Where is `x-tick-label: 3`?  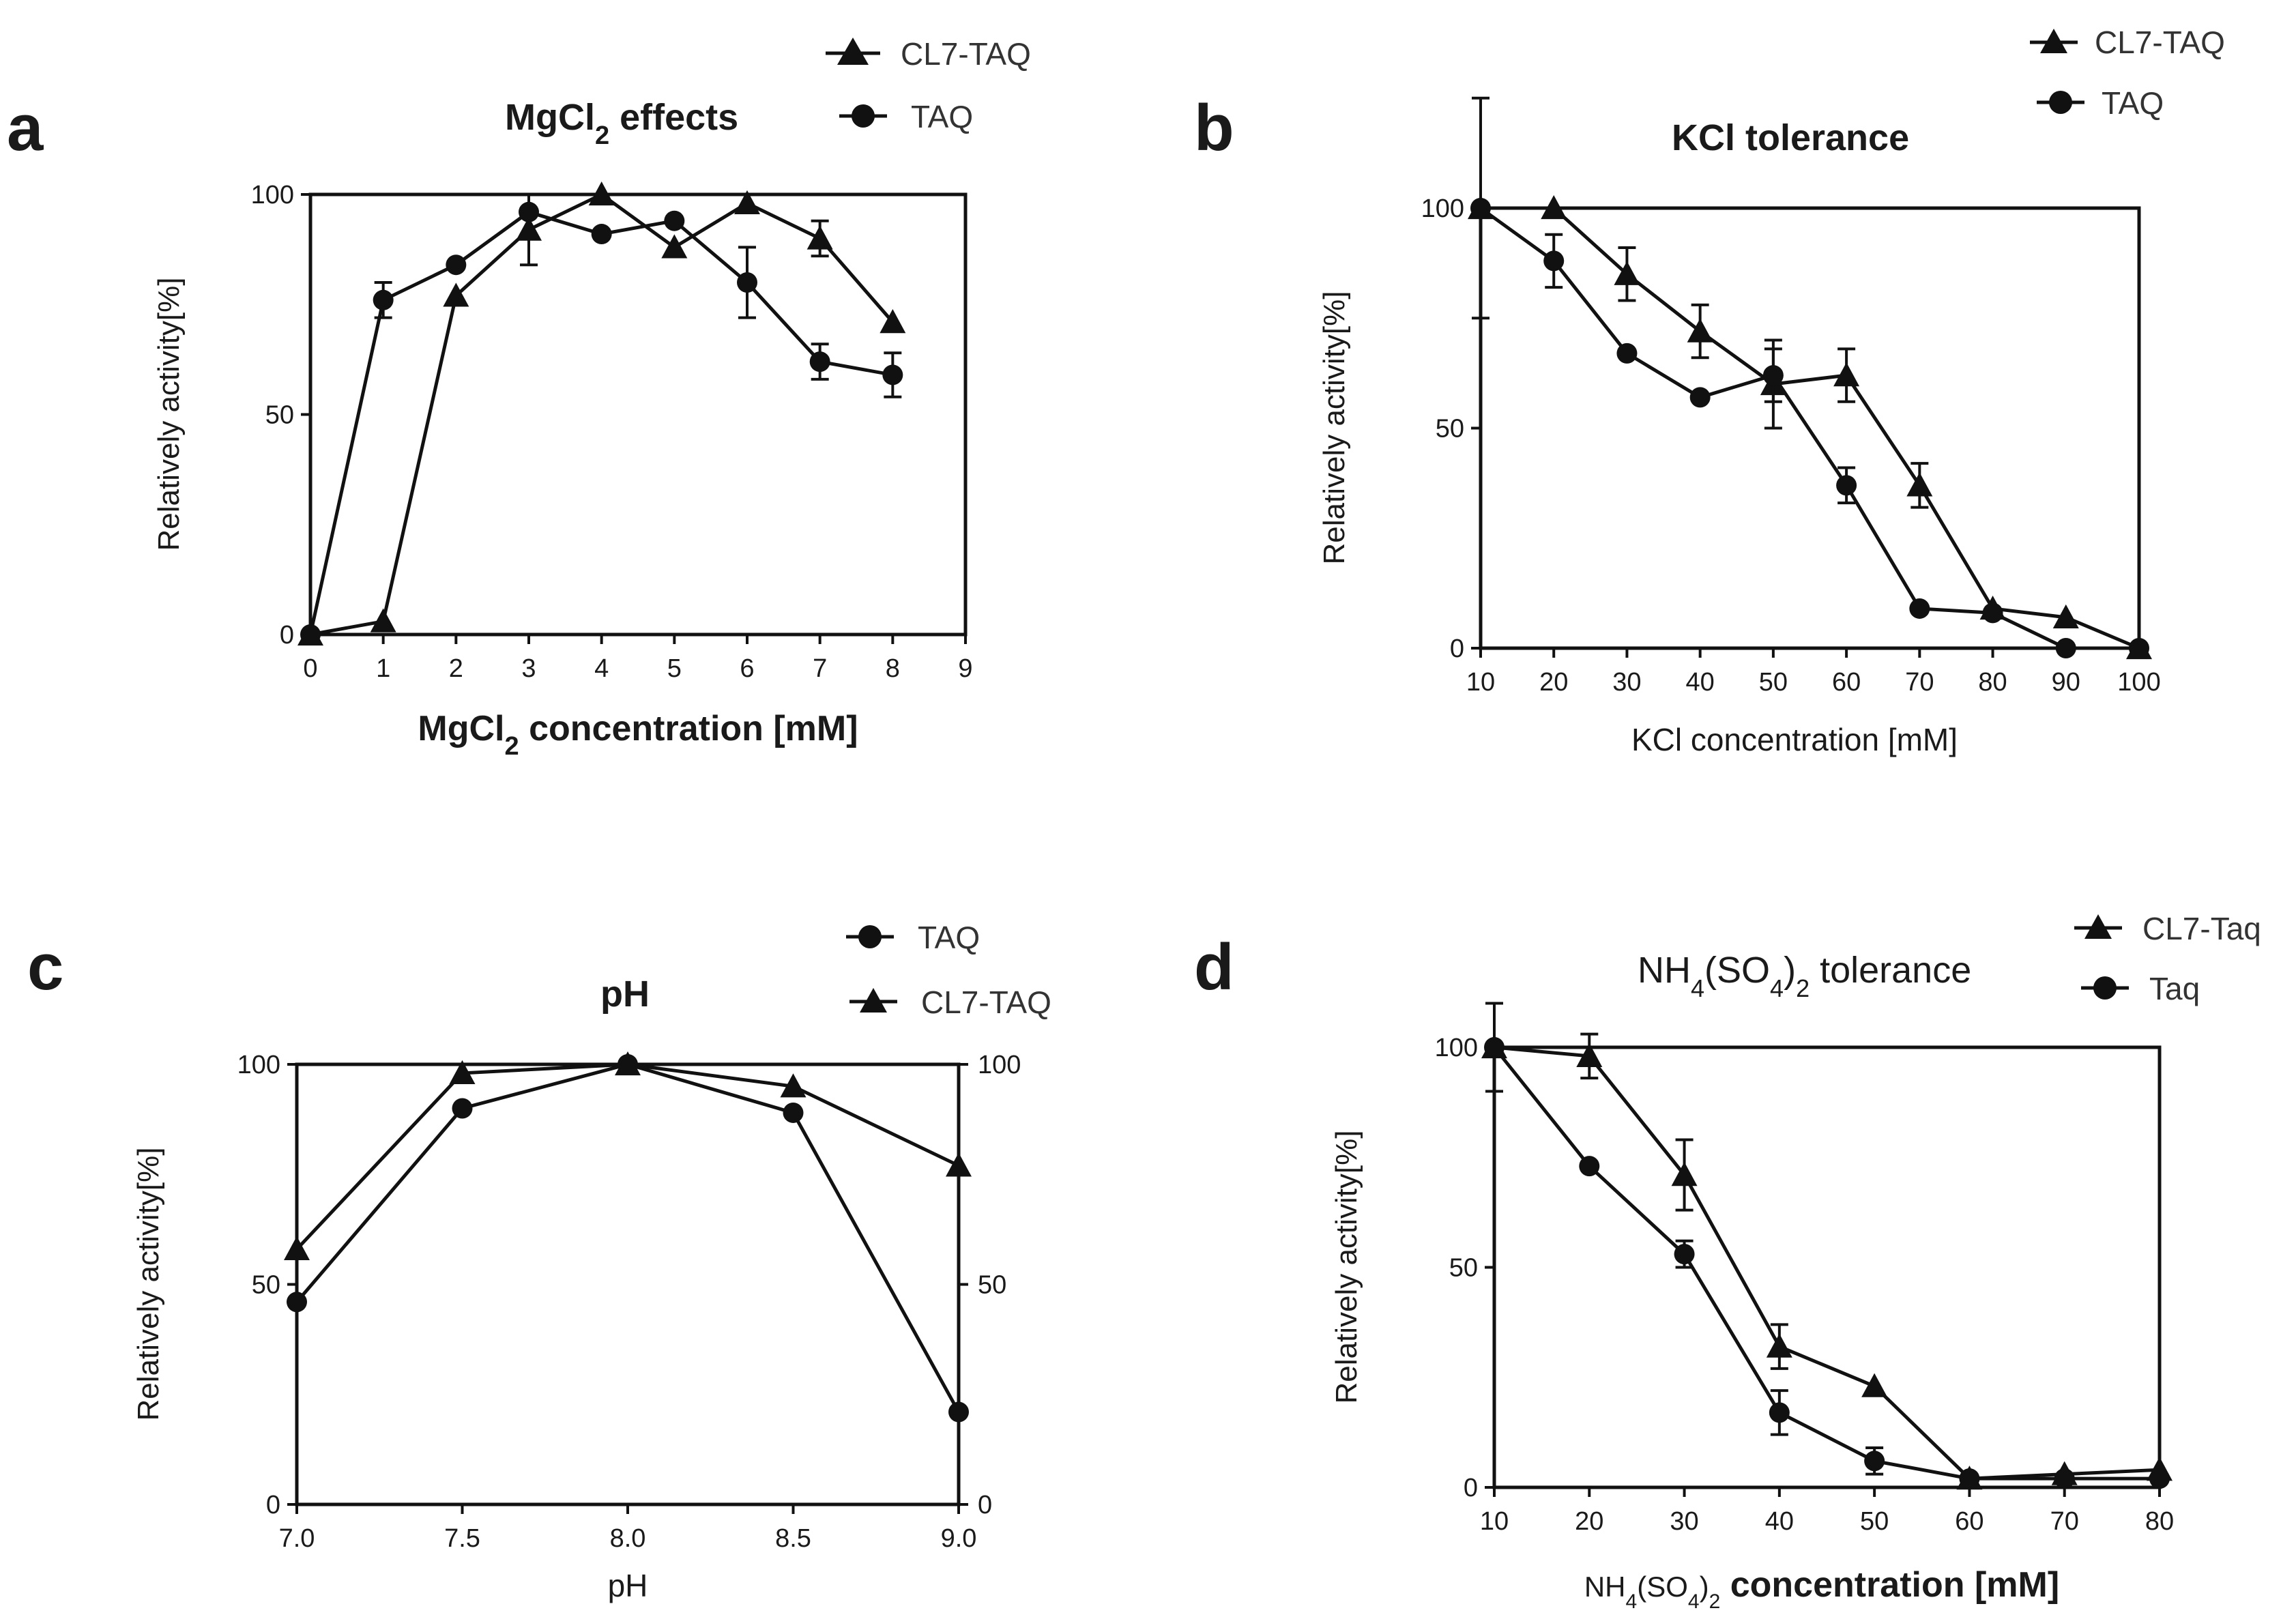
x-tick-label: 3 is located at coordinates (528, 668).